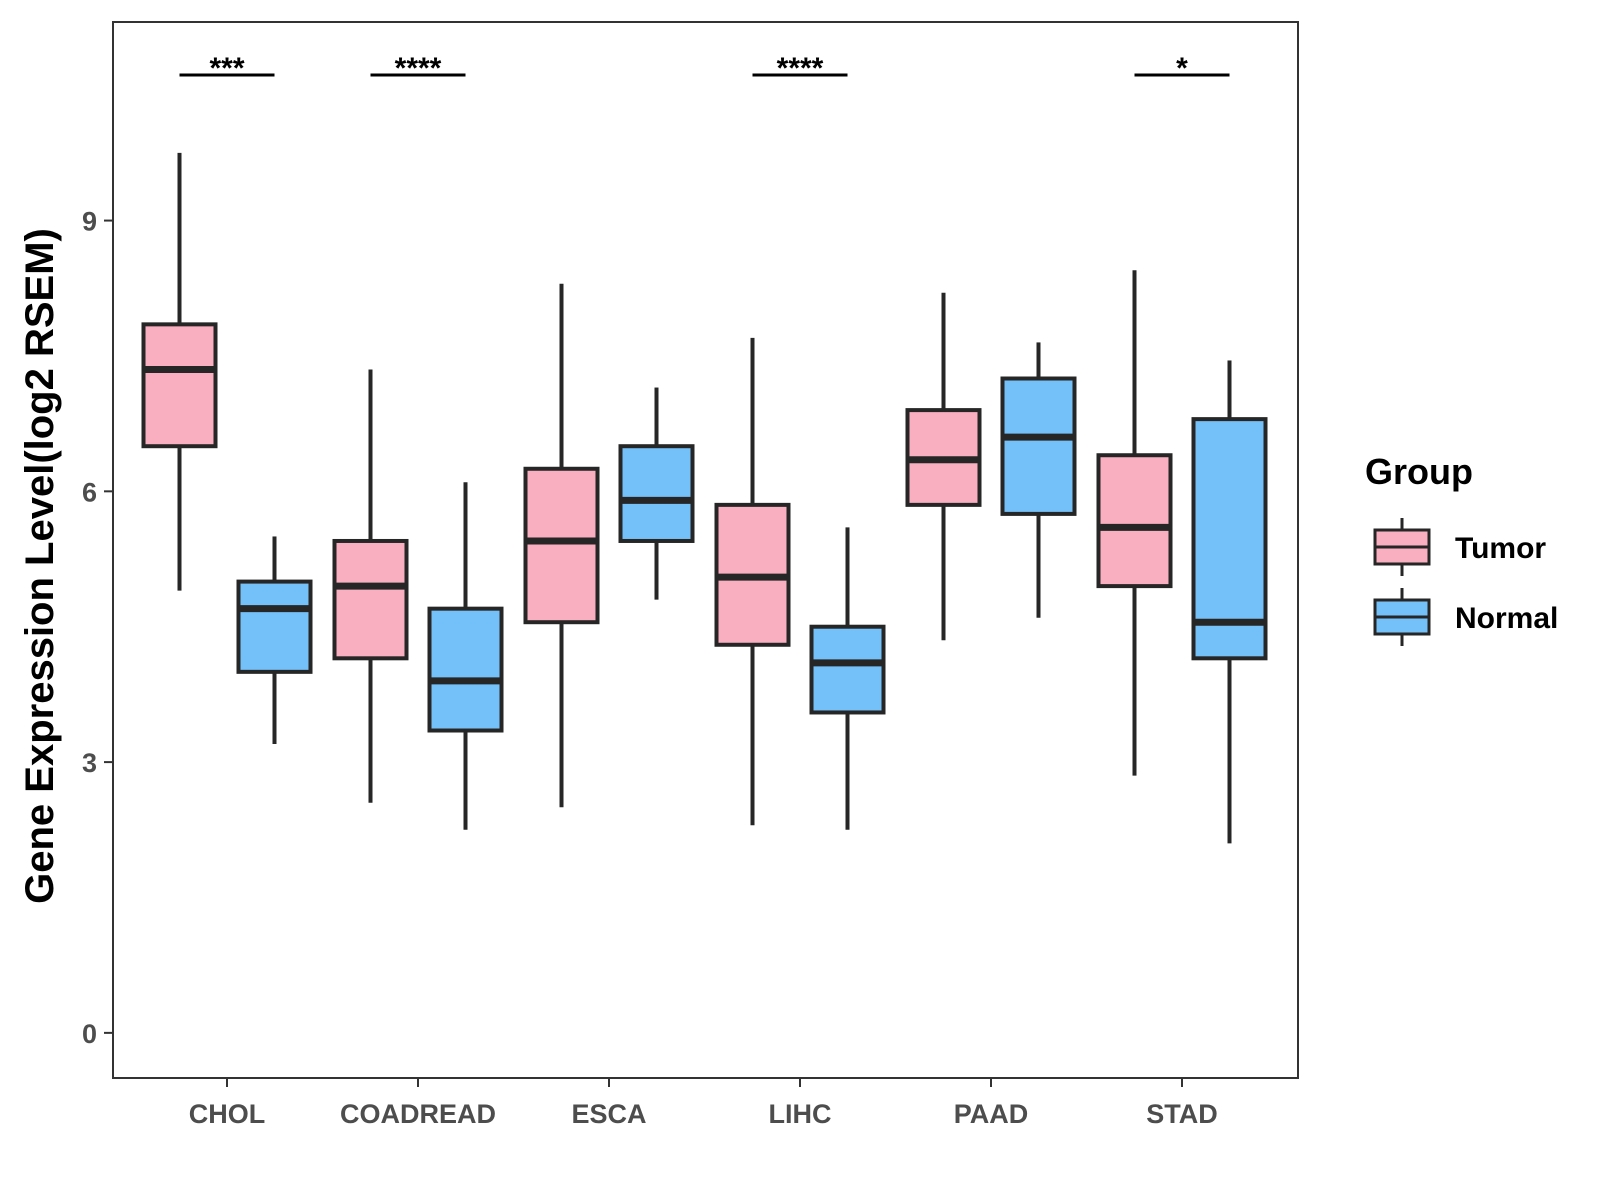  I want to click on box-normal-chol, so click(274, 640).